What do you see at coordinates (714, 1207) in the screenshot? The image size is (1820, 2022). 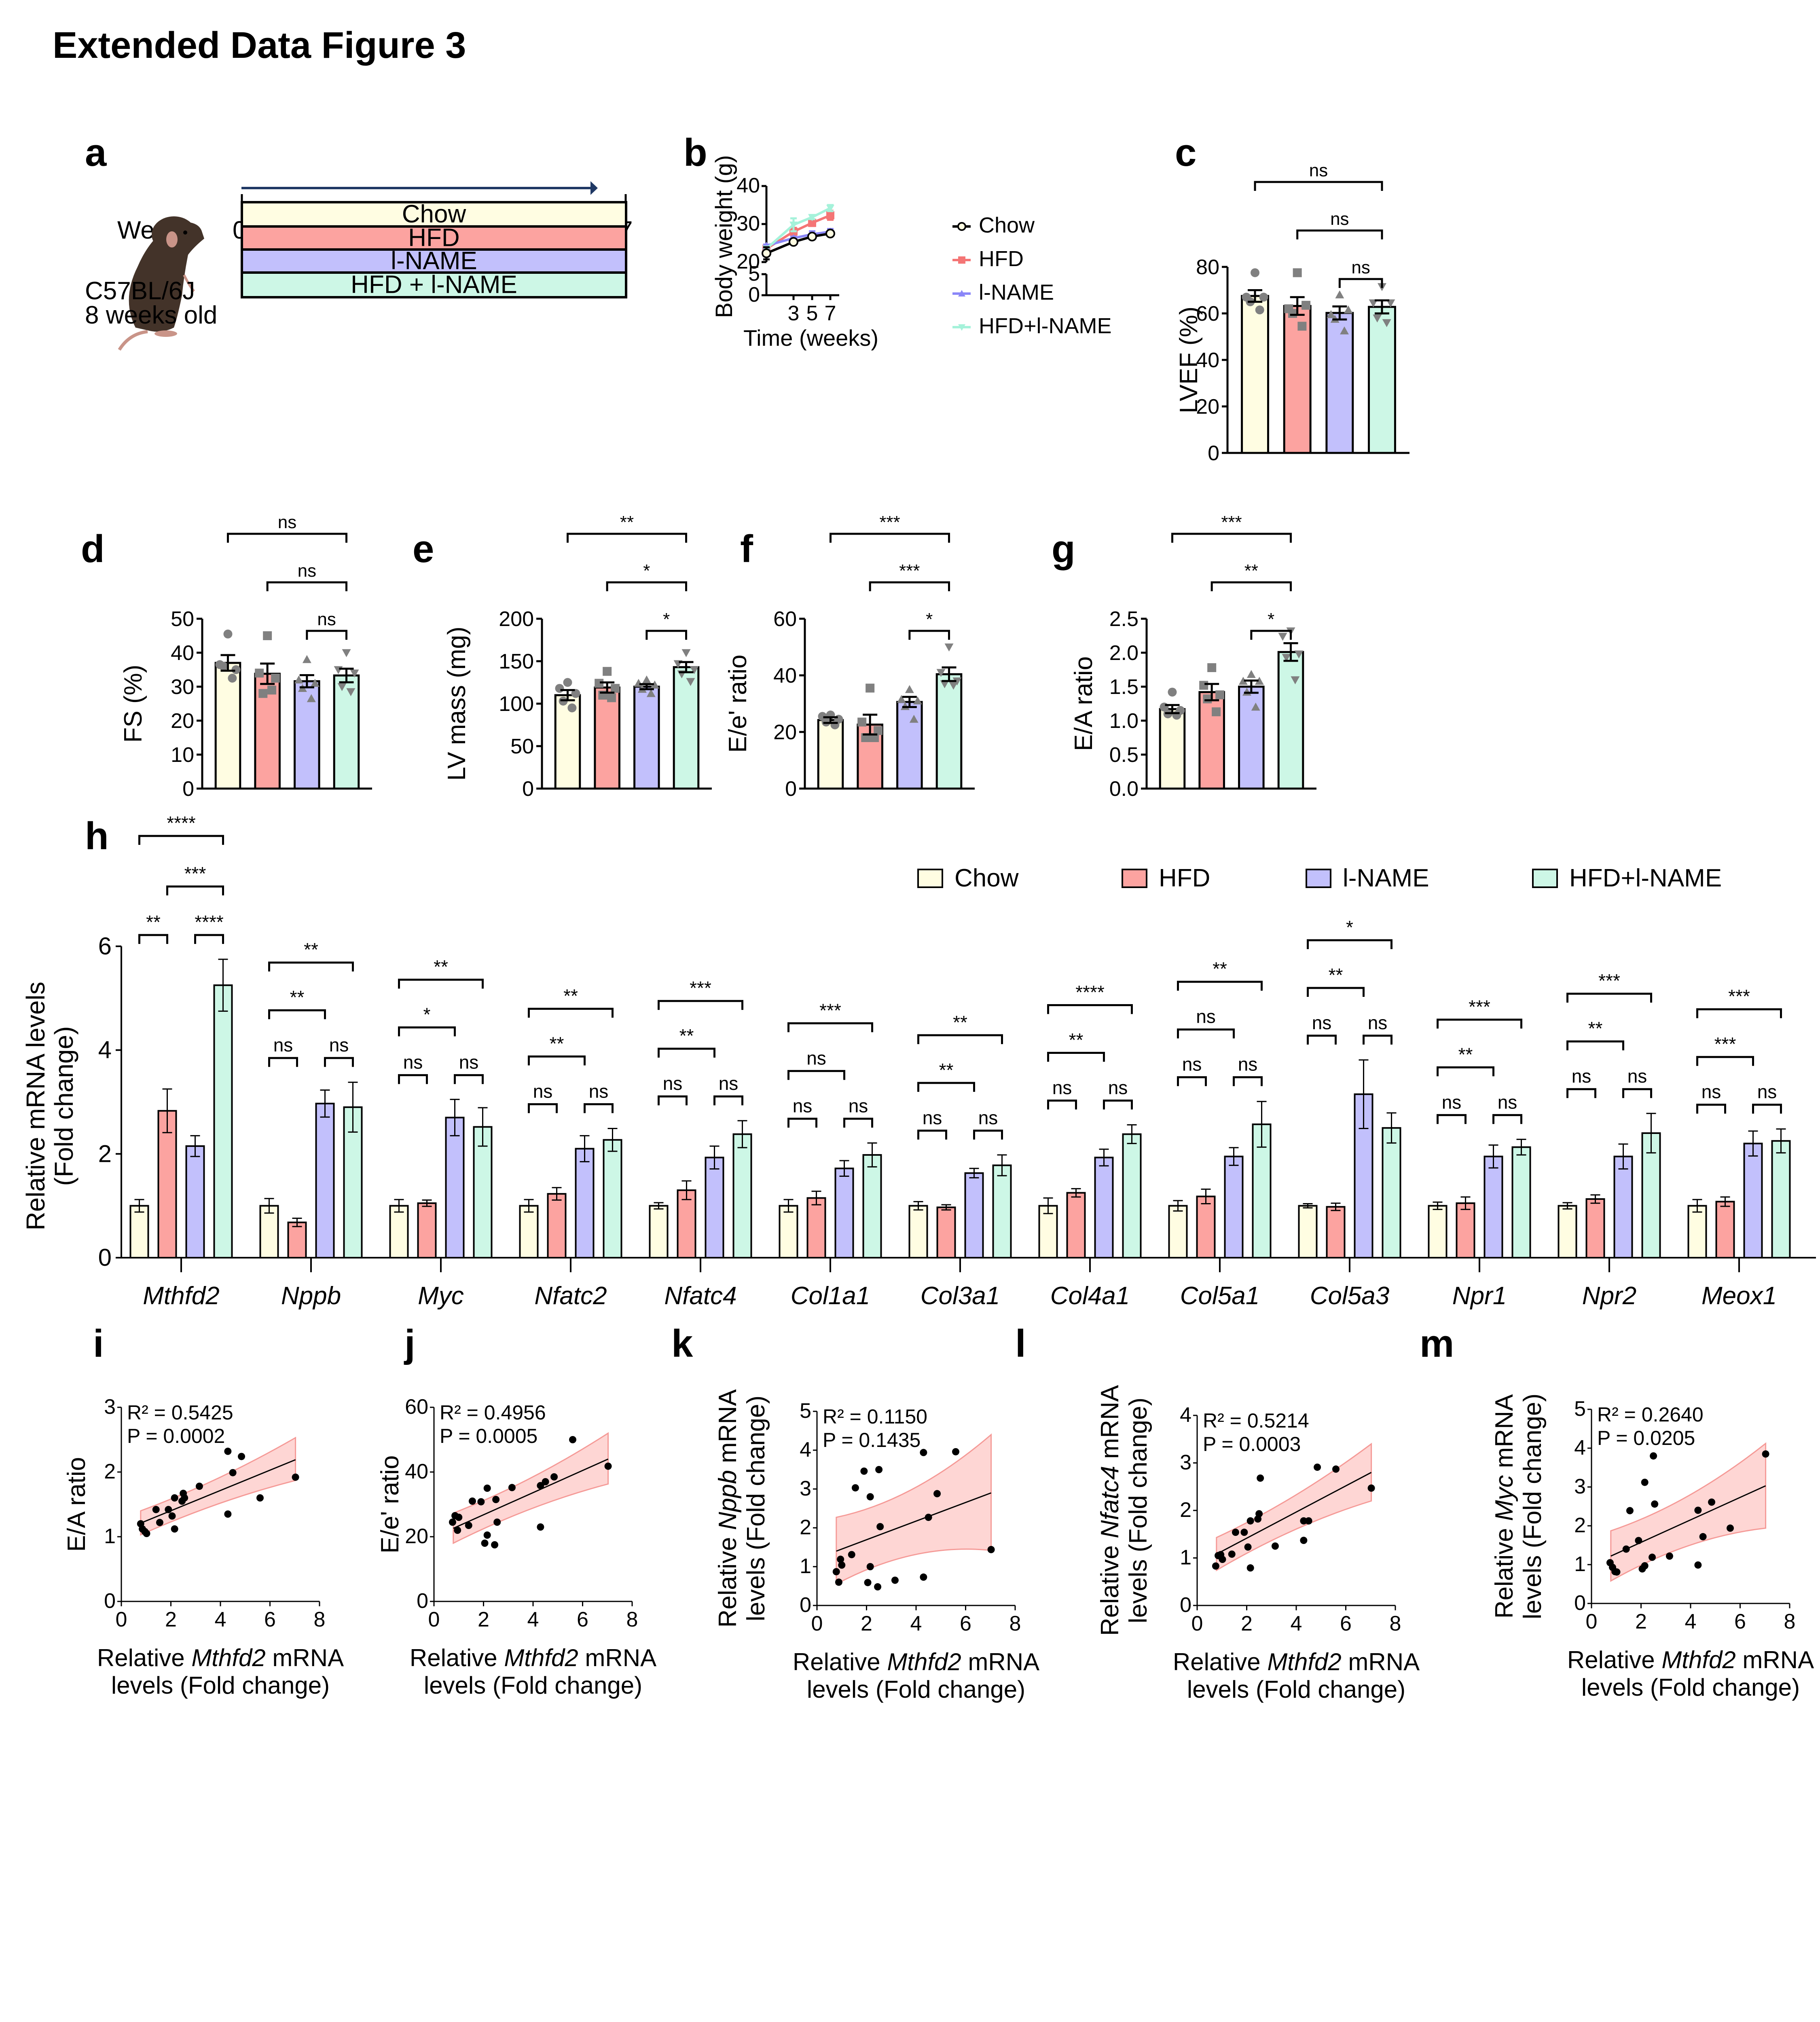 I see `bar-nfatc4-l-name` at bounding box center [714, 1207].